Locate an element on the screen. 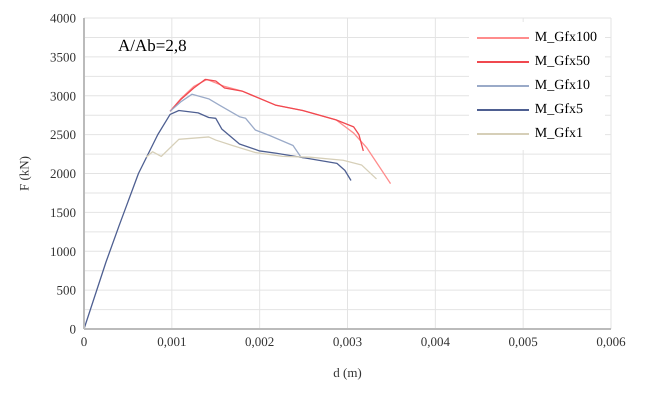 Image resolution: width=645 pixels, height=407 pixels. x-tick-label: 0,003 is located at coordinates (347, 342).